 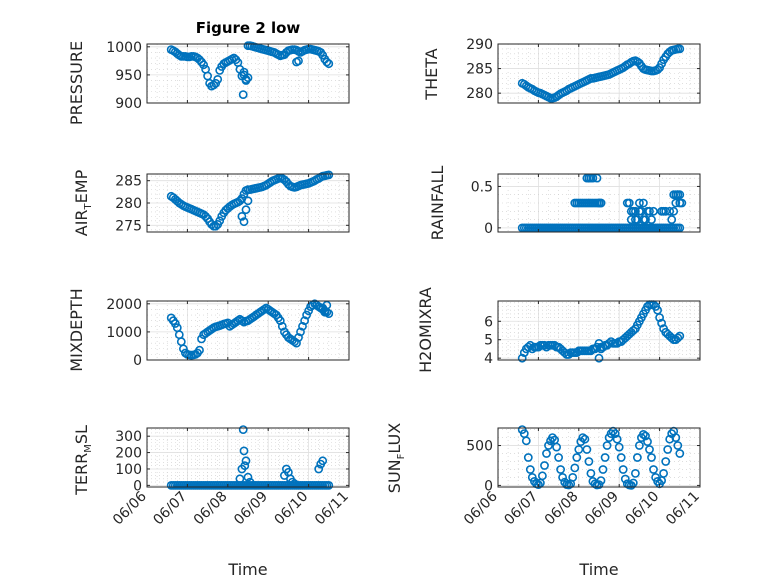 I want to click on y-axis-label: SUNFLUX, so click(x=396, y=458).